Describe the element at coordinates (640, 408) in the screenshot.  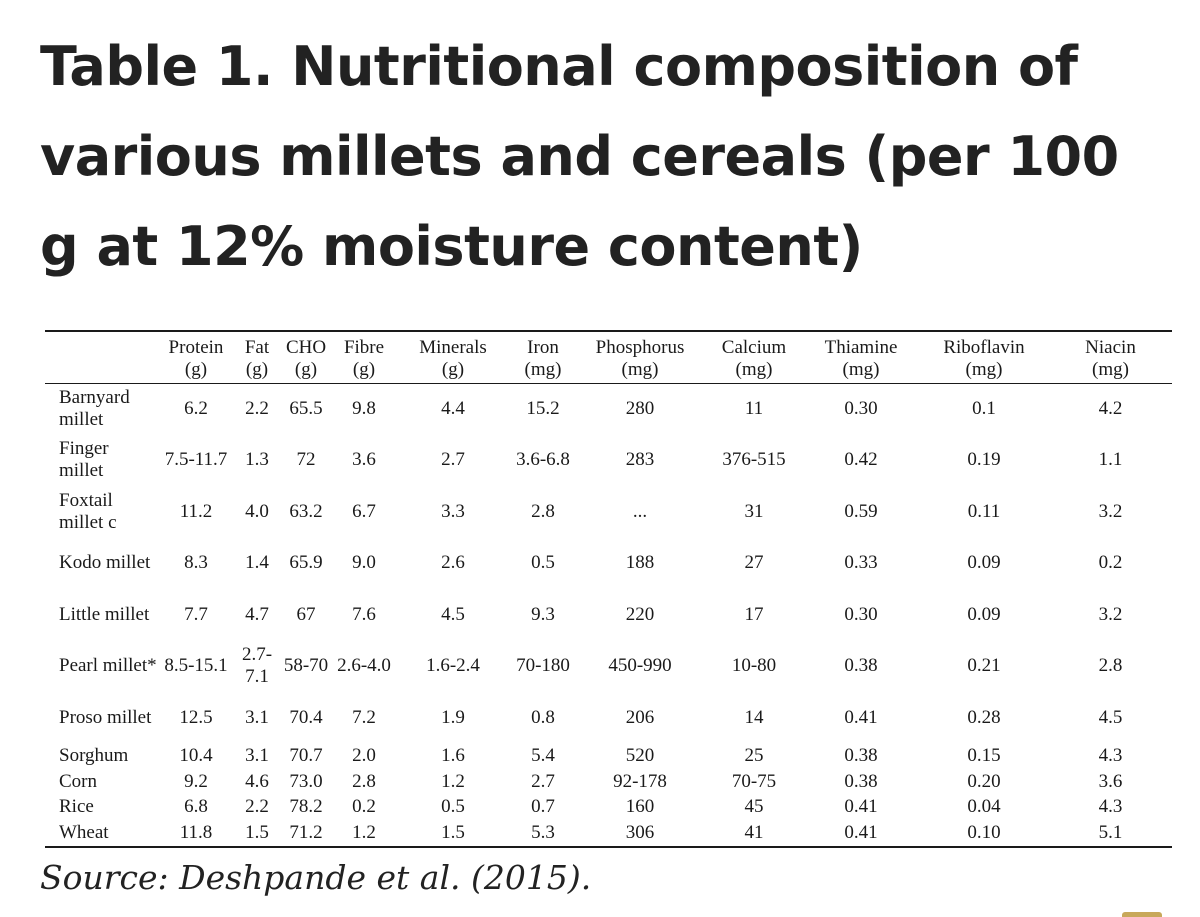
I see `table-cell: 280` at that location.